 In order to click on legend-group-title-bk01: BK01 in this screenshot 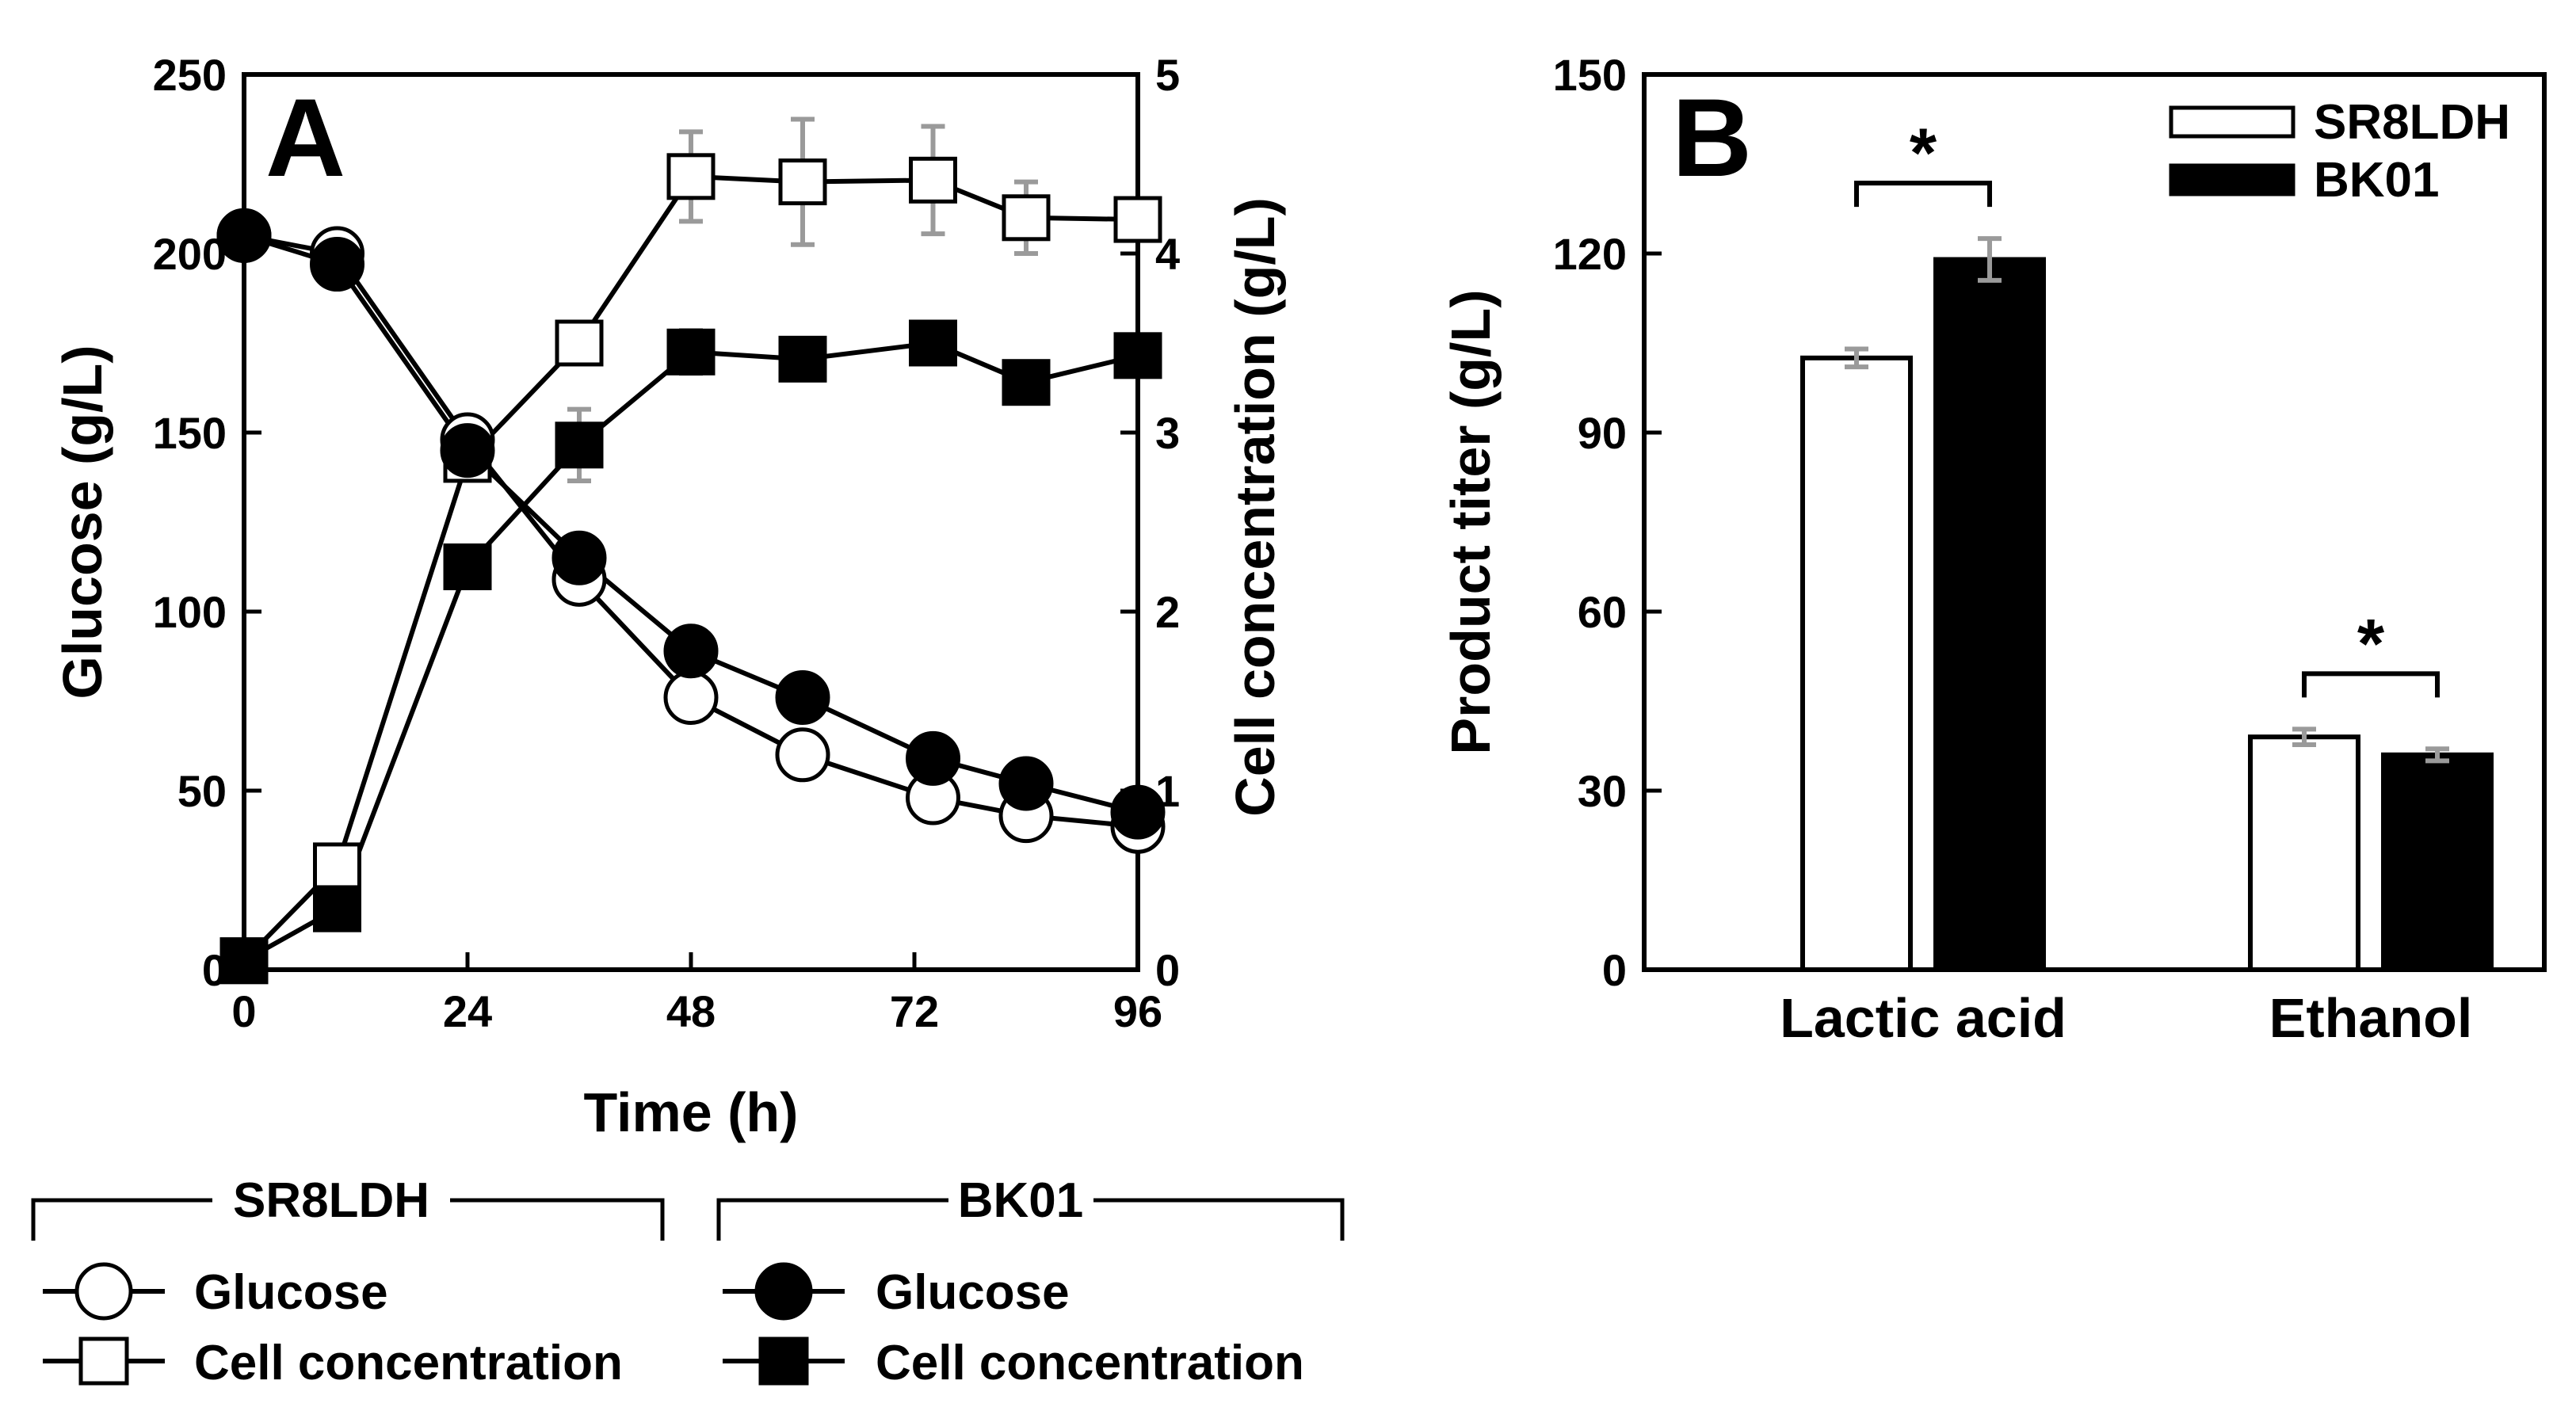, I will do `click(1021, 1201)`.